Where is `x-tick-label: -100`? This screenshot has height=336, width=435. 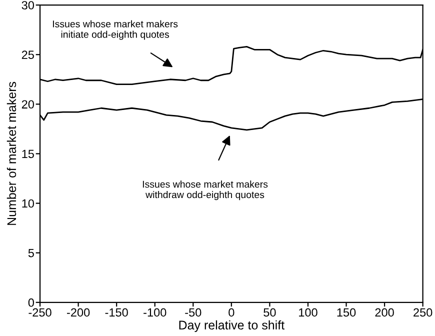 x-tick-label: -100 is located at coordinates (155, 312).